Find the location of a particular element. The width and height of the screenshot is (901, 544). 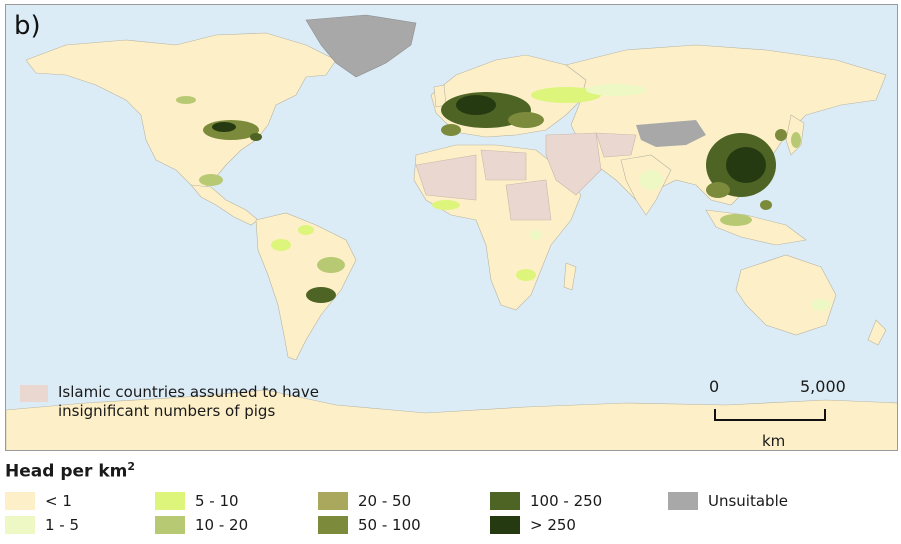

scale-bar-line is located at coordinates (770, 420).